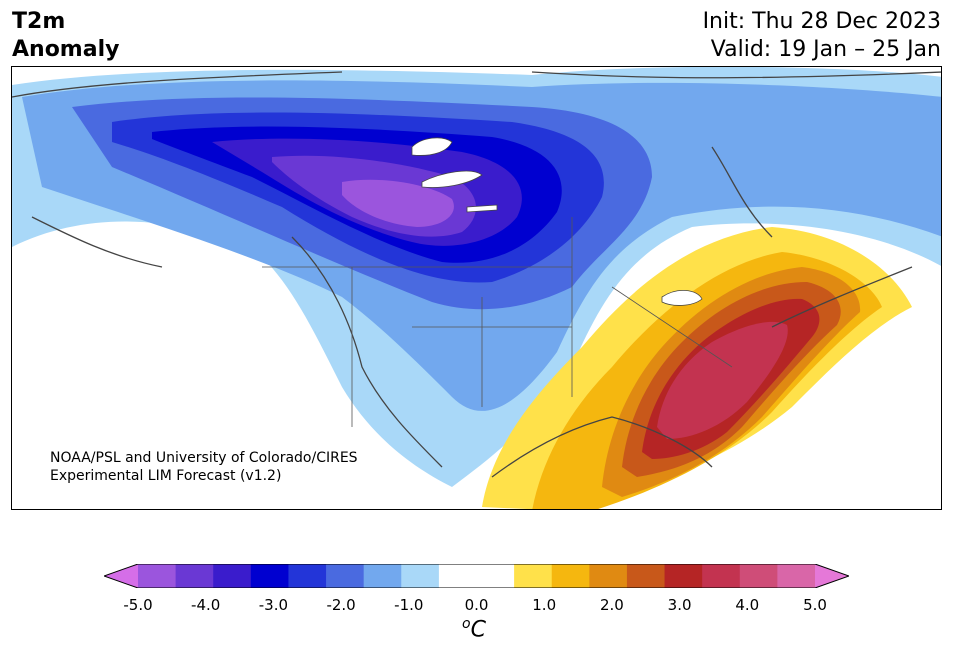 The height and width of the screenshot is (656, 953). Describe the element at coordinates (138, 605) in the screenshot. I see `colorbar-tick-label: -5.0` at that location.